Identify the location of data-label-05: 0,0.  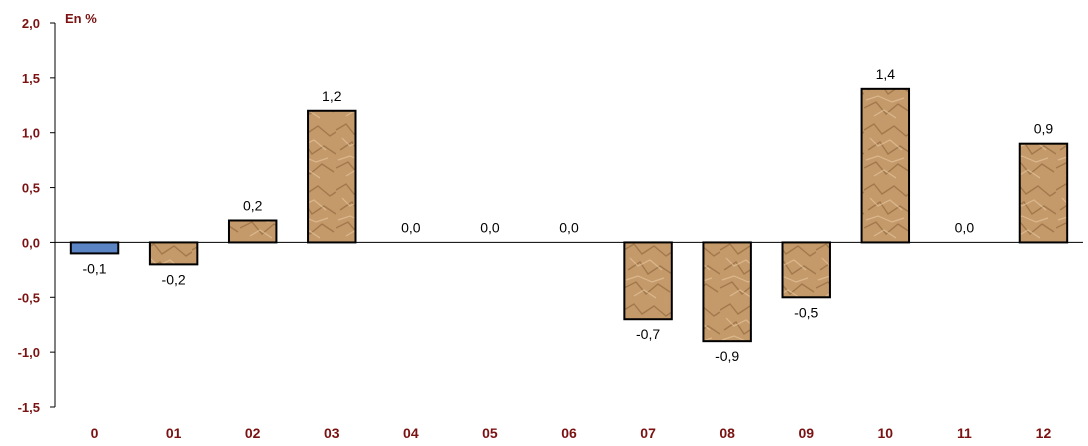
(490, 227).